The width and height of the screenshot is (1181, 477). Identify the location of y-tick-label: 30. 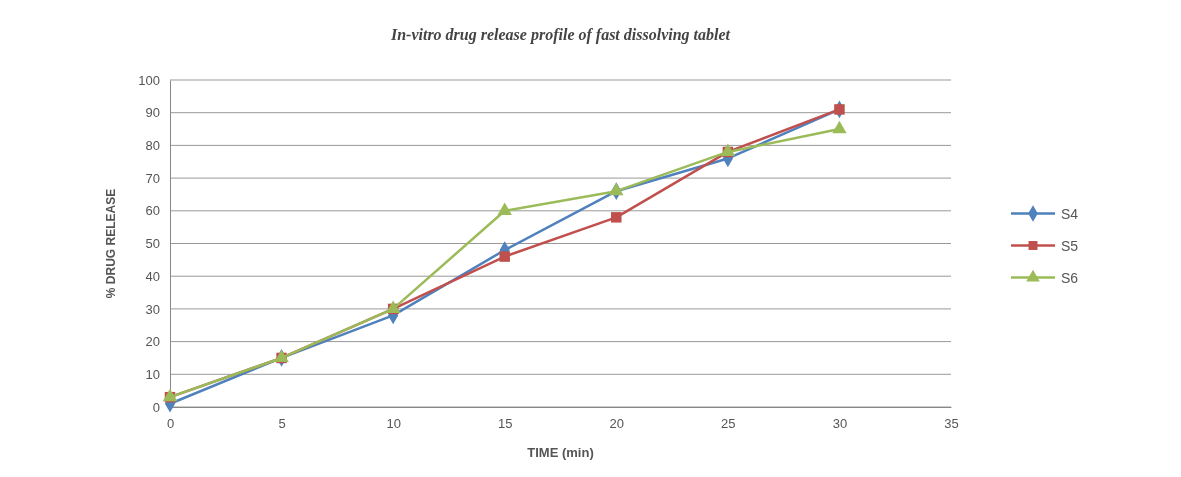
(152, 309).